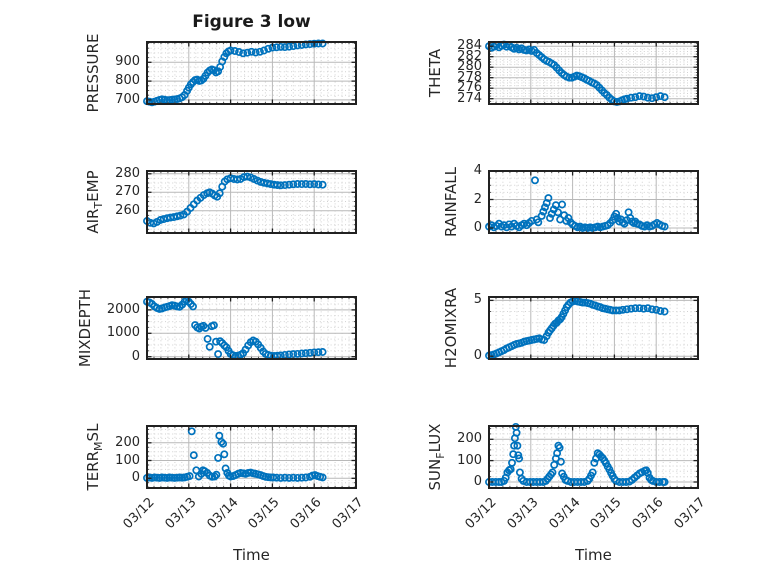 The height and width of the screenshot is (583, 778). Describe the element at coordinates (127, 61) in the screenshot. I see `y-tick-label: 900` at that location.